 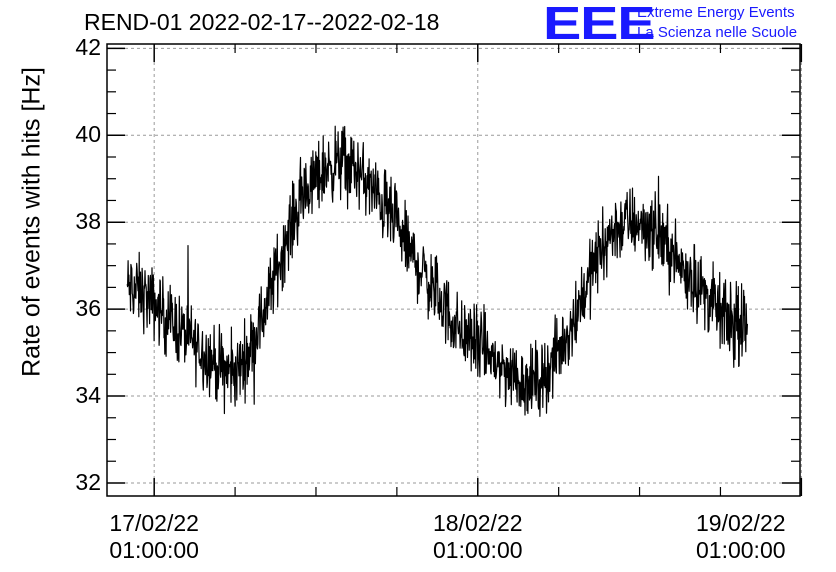 What do you see at coordinates (154, 523) in the screenshot?
I see `x-tick-date: 17/02/22` at bounding box center [154, 523].